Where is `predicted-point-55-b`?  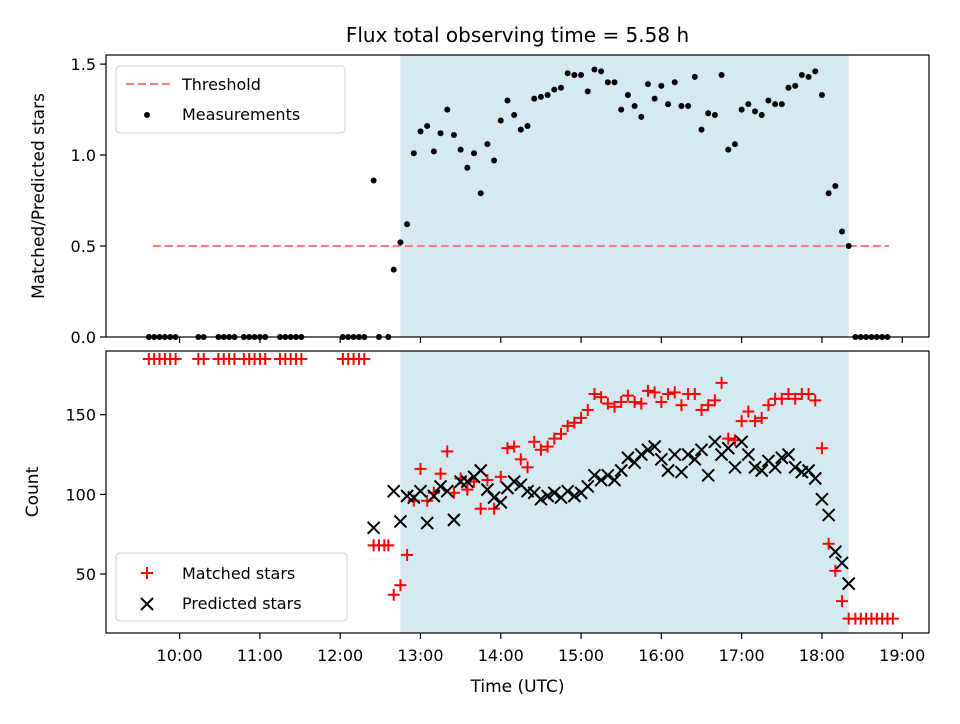 predicted-point-55-b is located at coordinates (755, 467).